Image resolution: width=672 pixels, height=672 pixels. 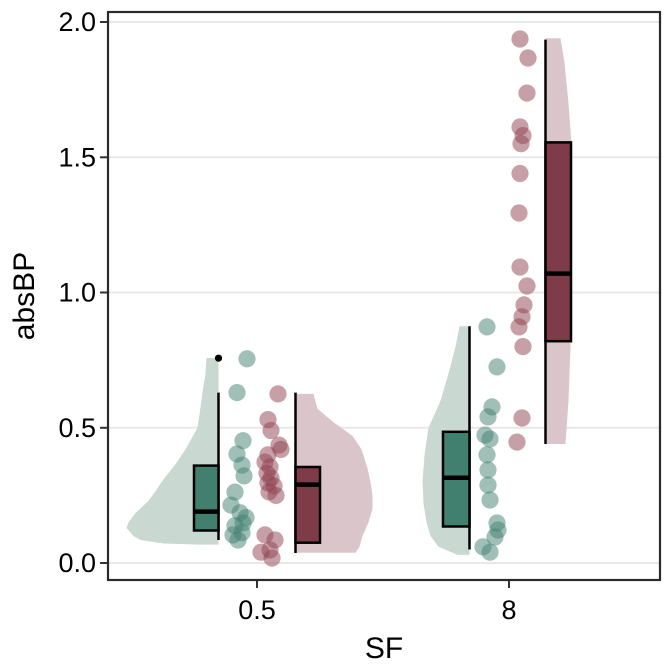 I want to click on y-tick-label: 1.0, so click(x=77, y=293).